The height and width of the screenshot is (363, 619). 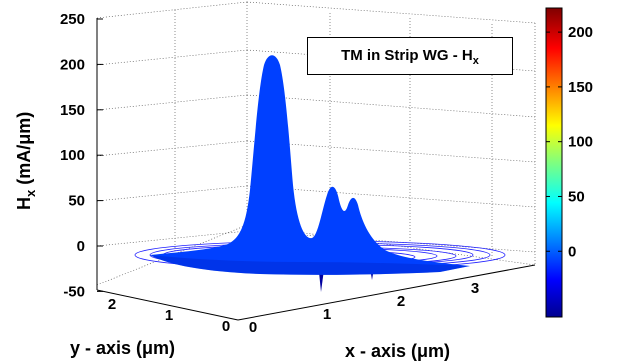 I want to click on x-tick-label: 1, so click(x=327, y=314).